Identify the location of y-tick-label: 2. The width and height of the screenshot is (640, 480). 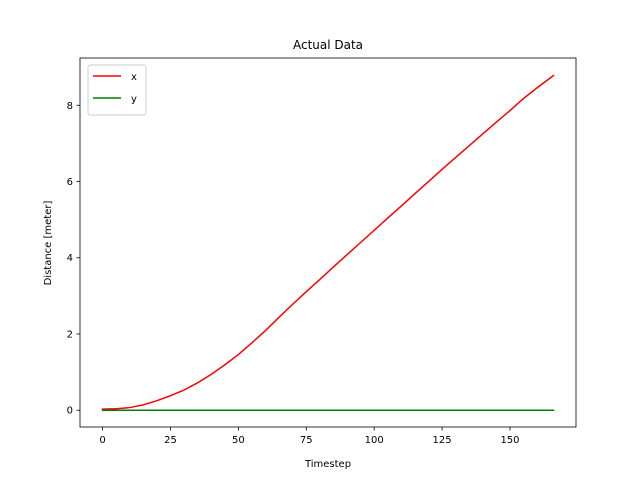
(70, 334).